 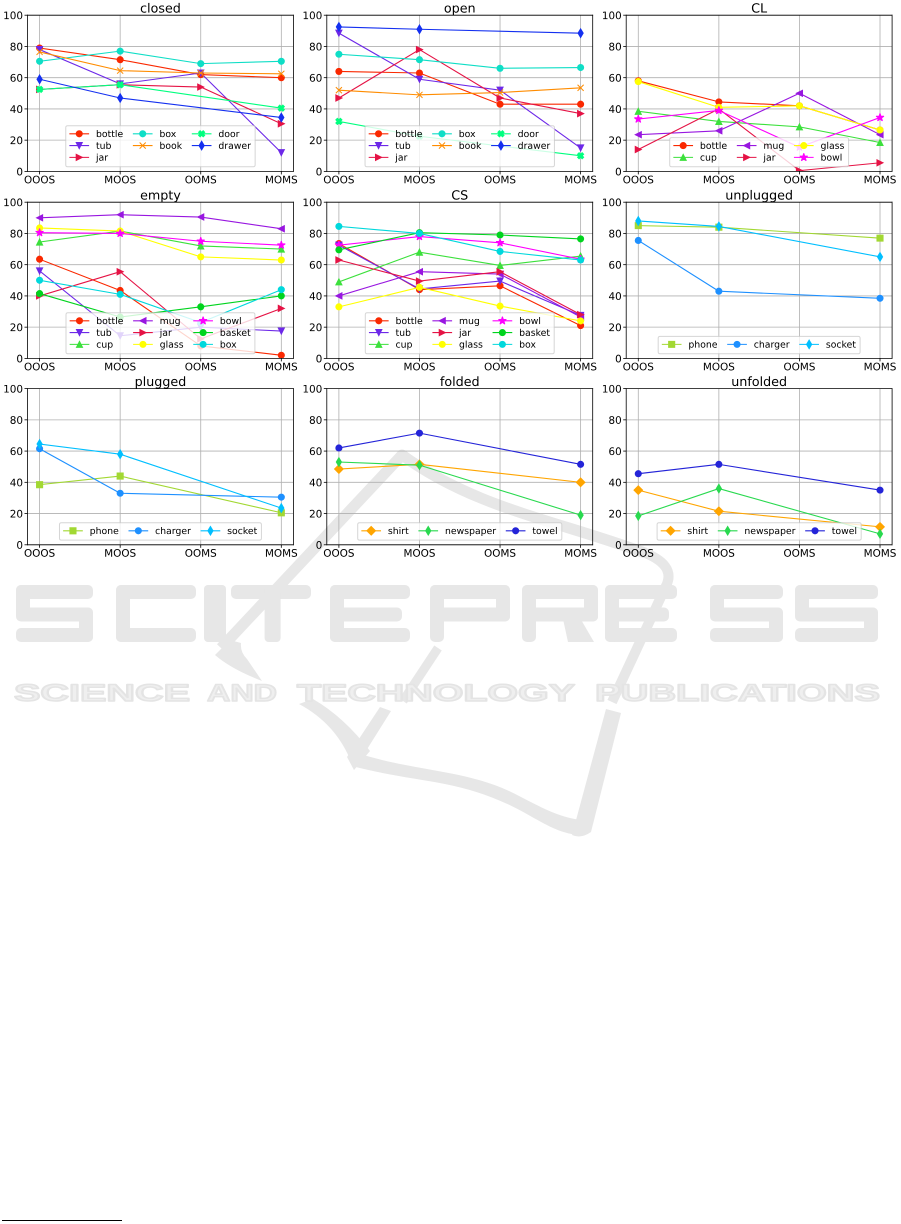 What do you see at coordinates (102, 693) in the screenshot?
I see `svg-text: SCIENCE` at bounding box center [102, 693].